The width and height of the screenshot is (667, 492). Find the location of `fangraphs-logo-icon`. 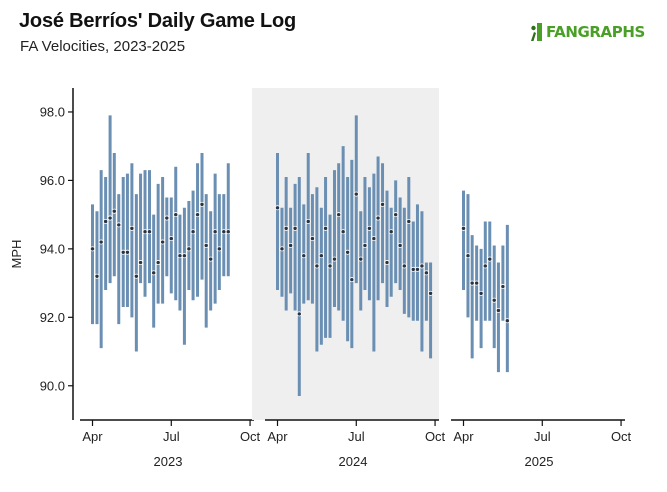

fangraphs-logo-icon is located at coordinates (536, 32).